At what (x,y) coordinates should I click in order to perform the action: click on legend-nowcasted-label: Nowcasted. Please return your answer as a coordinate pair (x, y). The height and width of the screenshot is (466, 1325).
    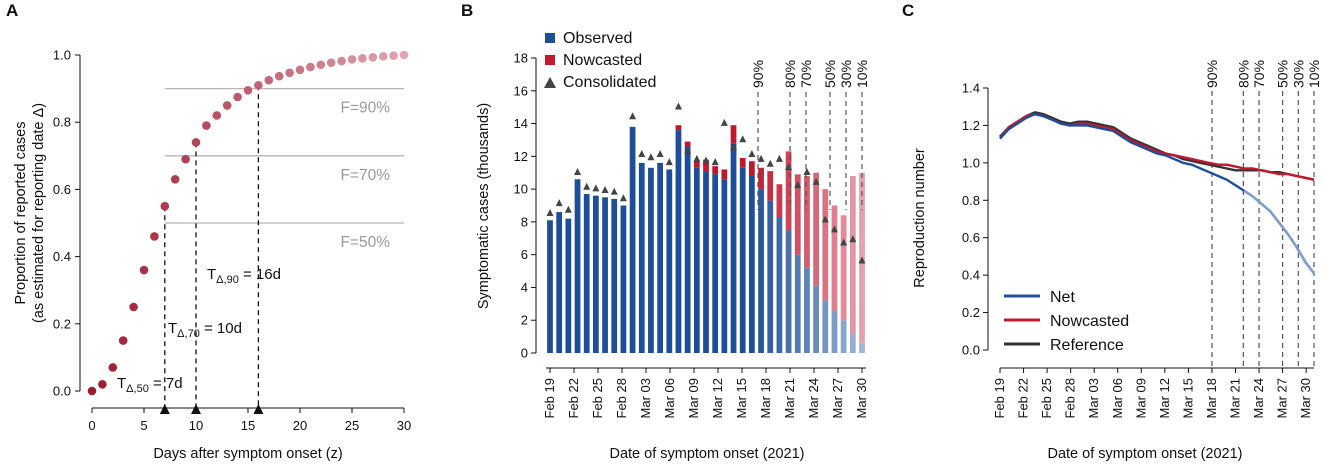
    Looking at the image, I should click on (1089, 321).